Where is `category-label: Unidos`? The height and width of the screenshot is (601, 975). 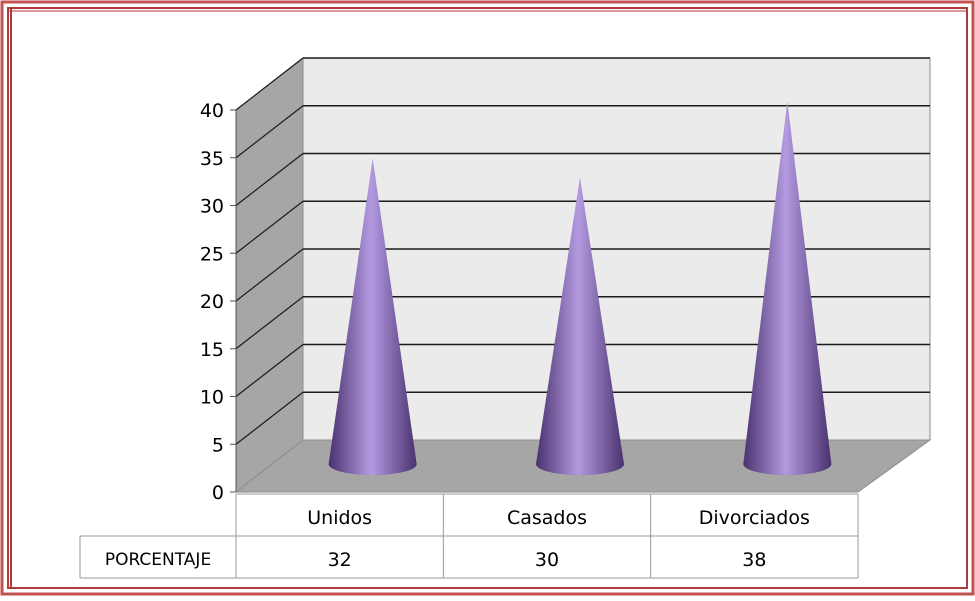 category-label: Unidos is located at coordinates (339, 518).